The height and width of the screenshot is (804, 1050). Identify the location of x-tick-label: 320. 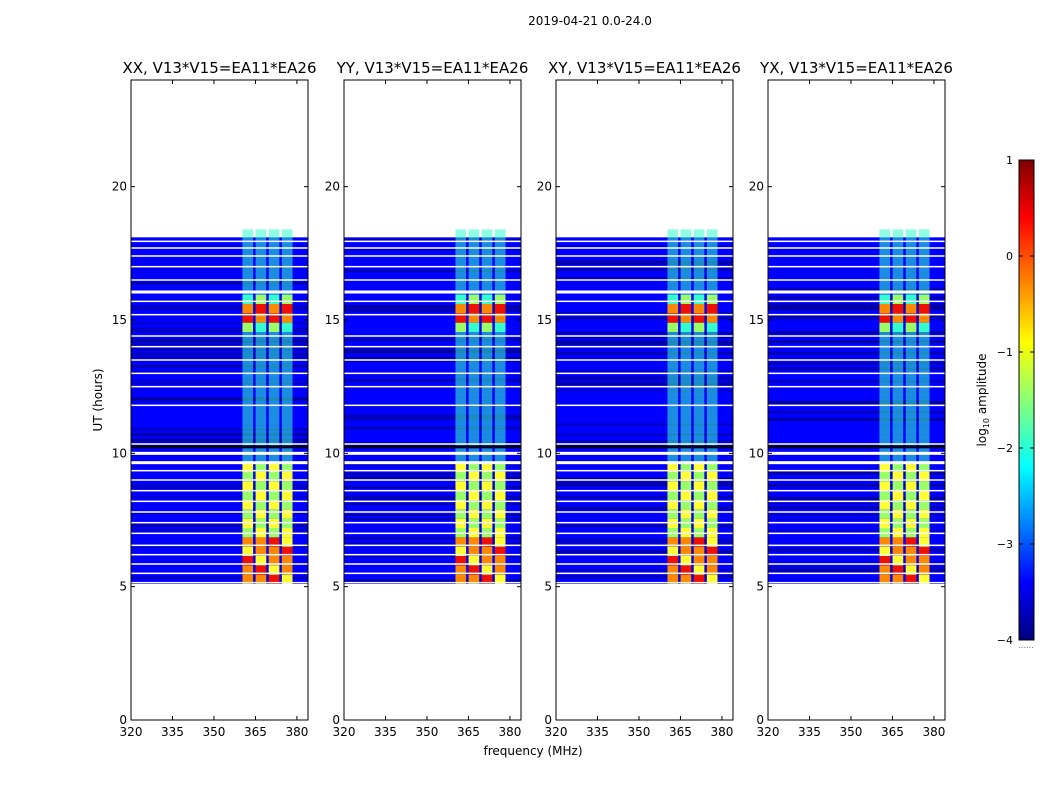
(768, 732).